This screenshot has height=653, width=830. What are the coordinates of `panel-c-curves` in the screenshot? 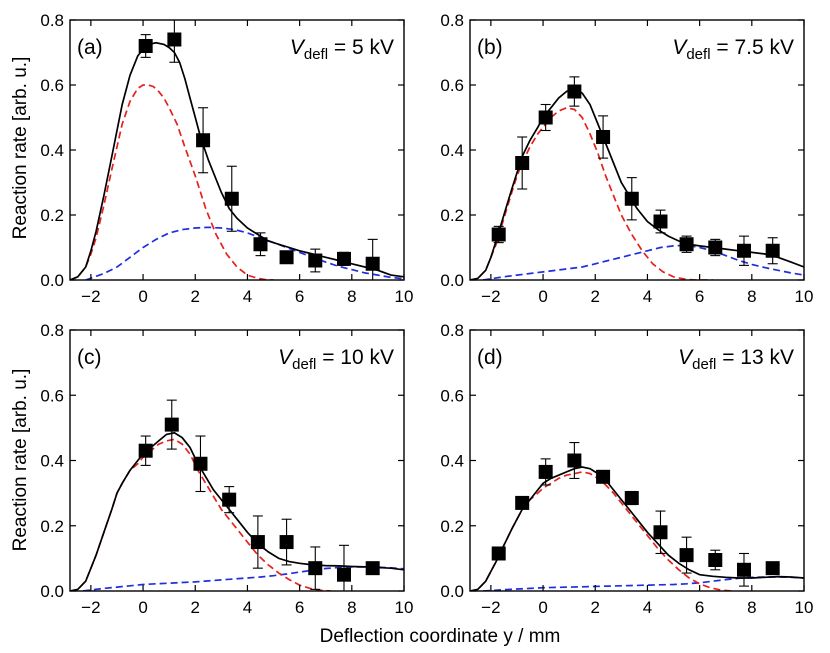 It's located at (237, 495).